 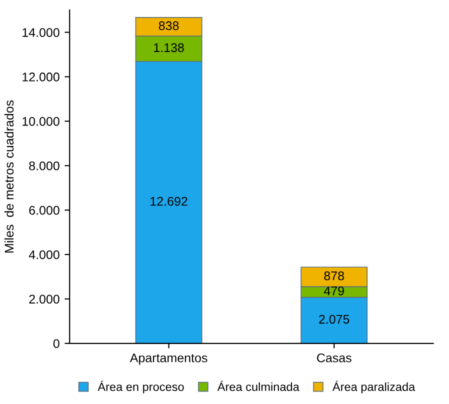 What do you see at coordinates (44, 255) in the screenshot?
I see `y-tick-label: 4.000` at bounding box center [44, 255].